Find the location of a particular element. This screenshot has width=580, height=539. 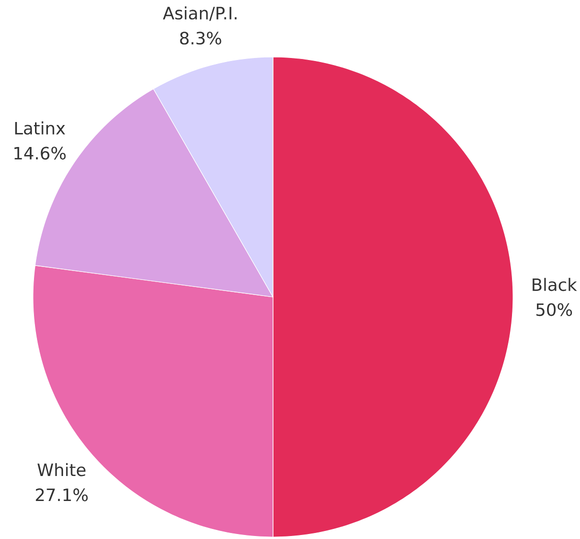

data-label: 27.1% is located at coordinates (62, 495).